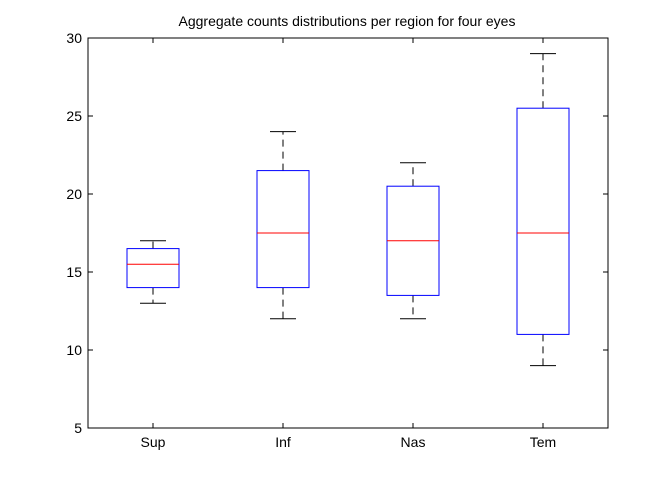  I want to click on y-tick-label: 30, so click(74, 38).